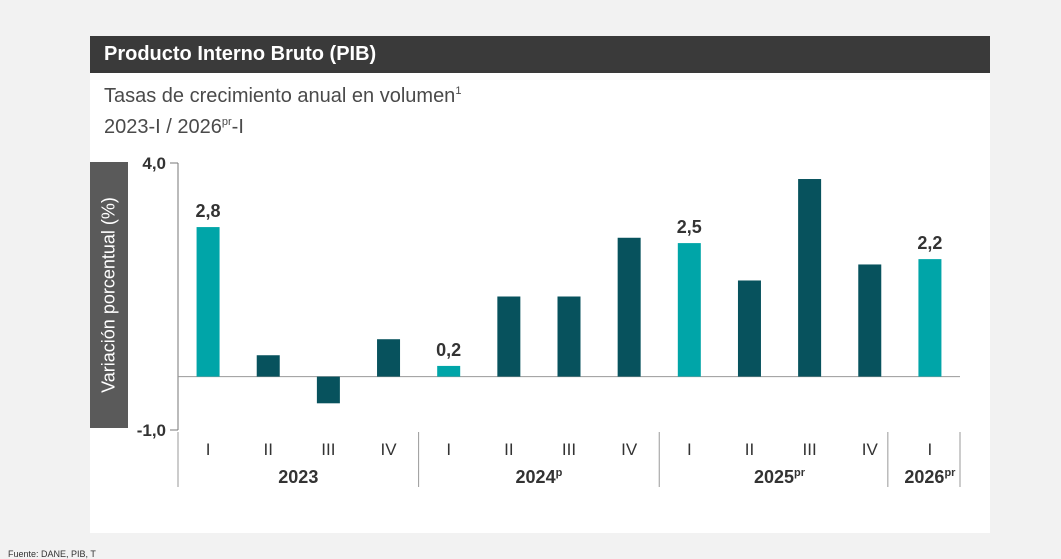 Image resolution: width=1061 pixels, height=559 pixels. I want to click on subtitle-line-1-text: Tasas de crecimiento anual en volumen, so click(280, 96).